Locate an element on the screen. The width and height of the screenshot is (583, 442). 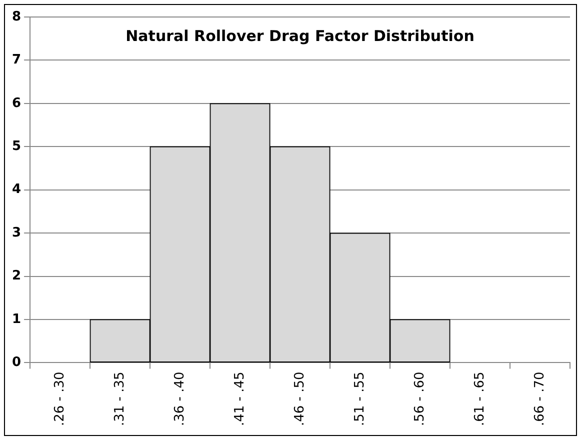
y-tick-label: 6 is located at coordinates (17, 103).